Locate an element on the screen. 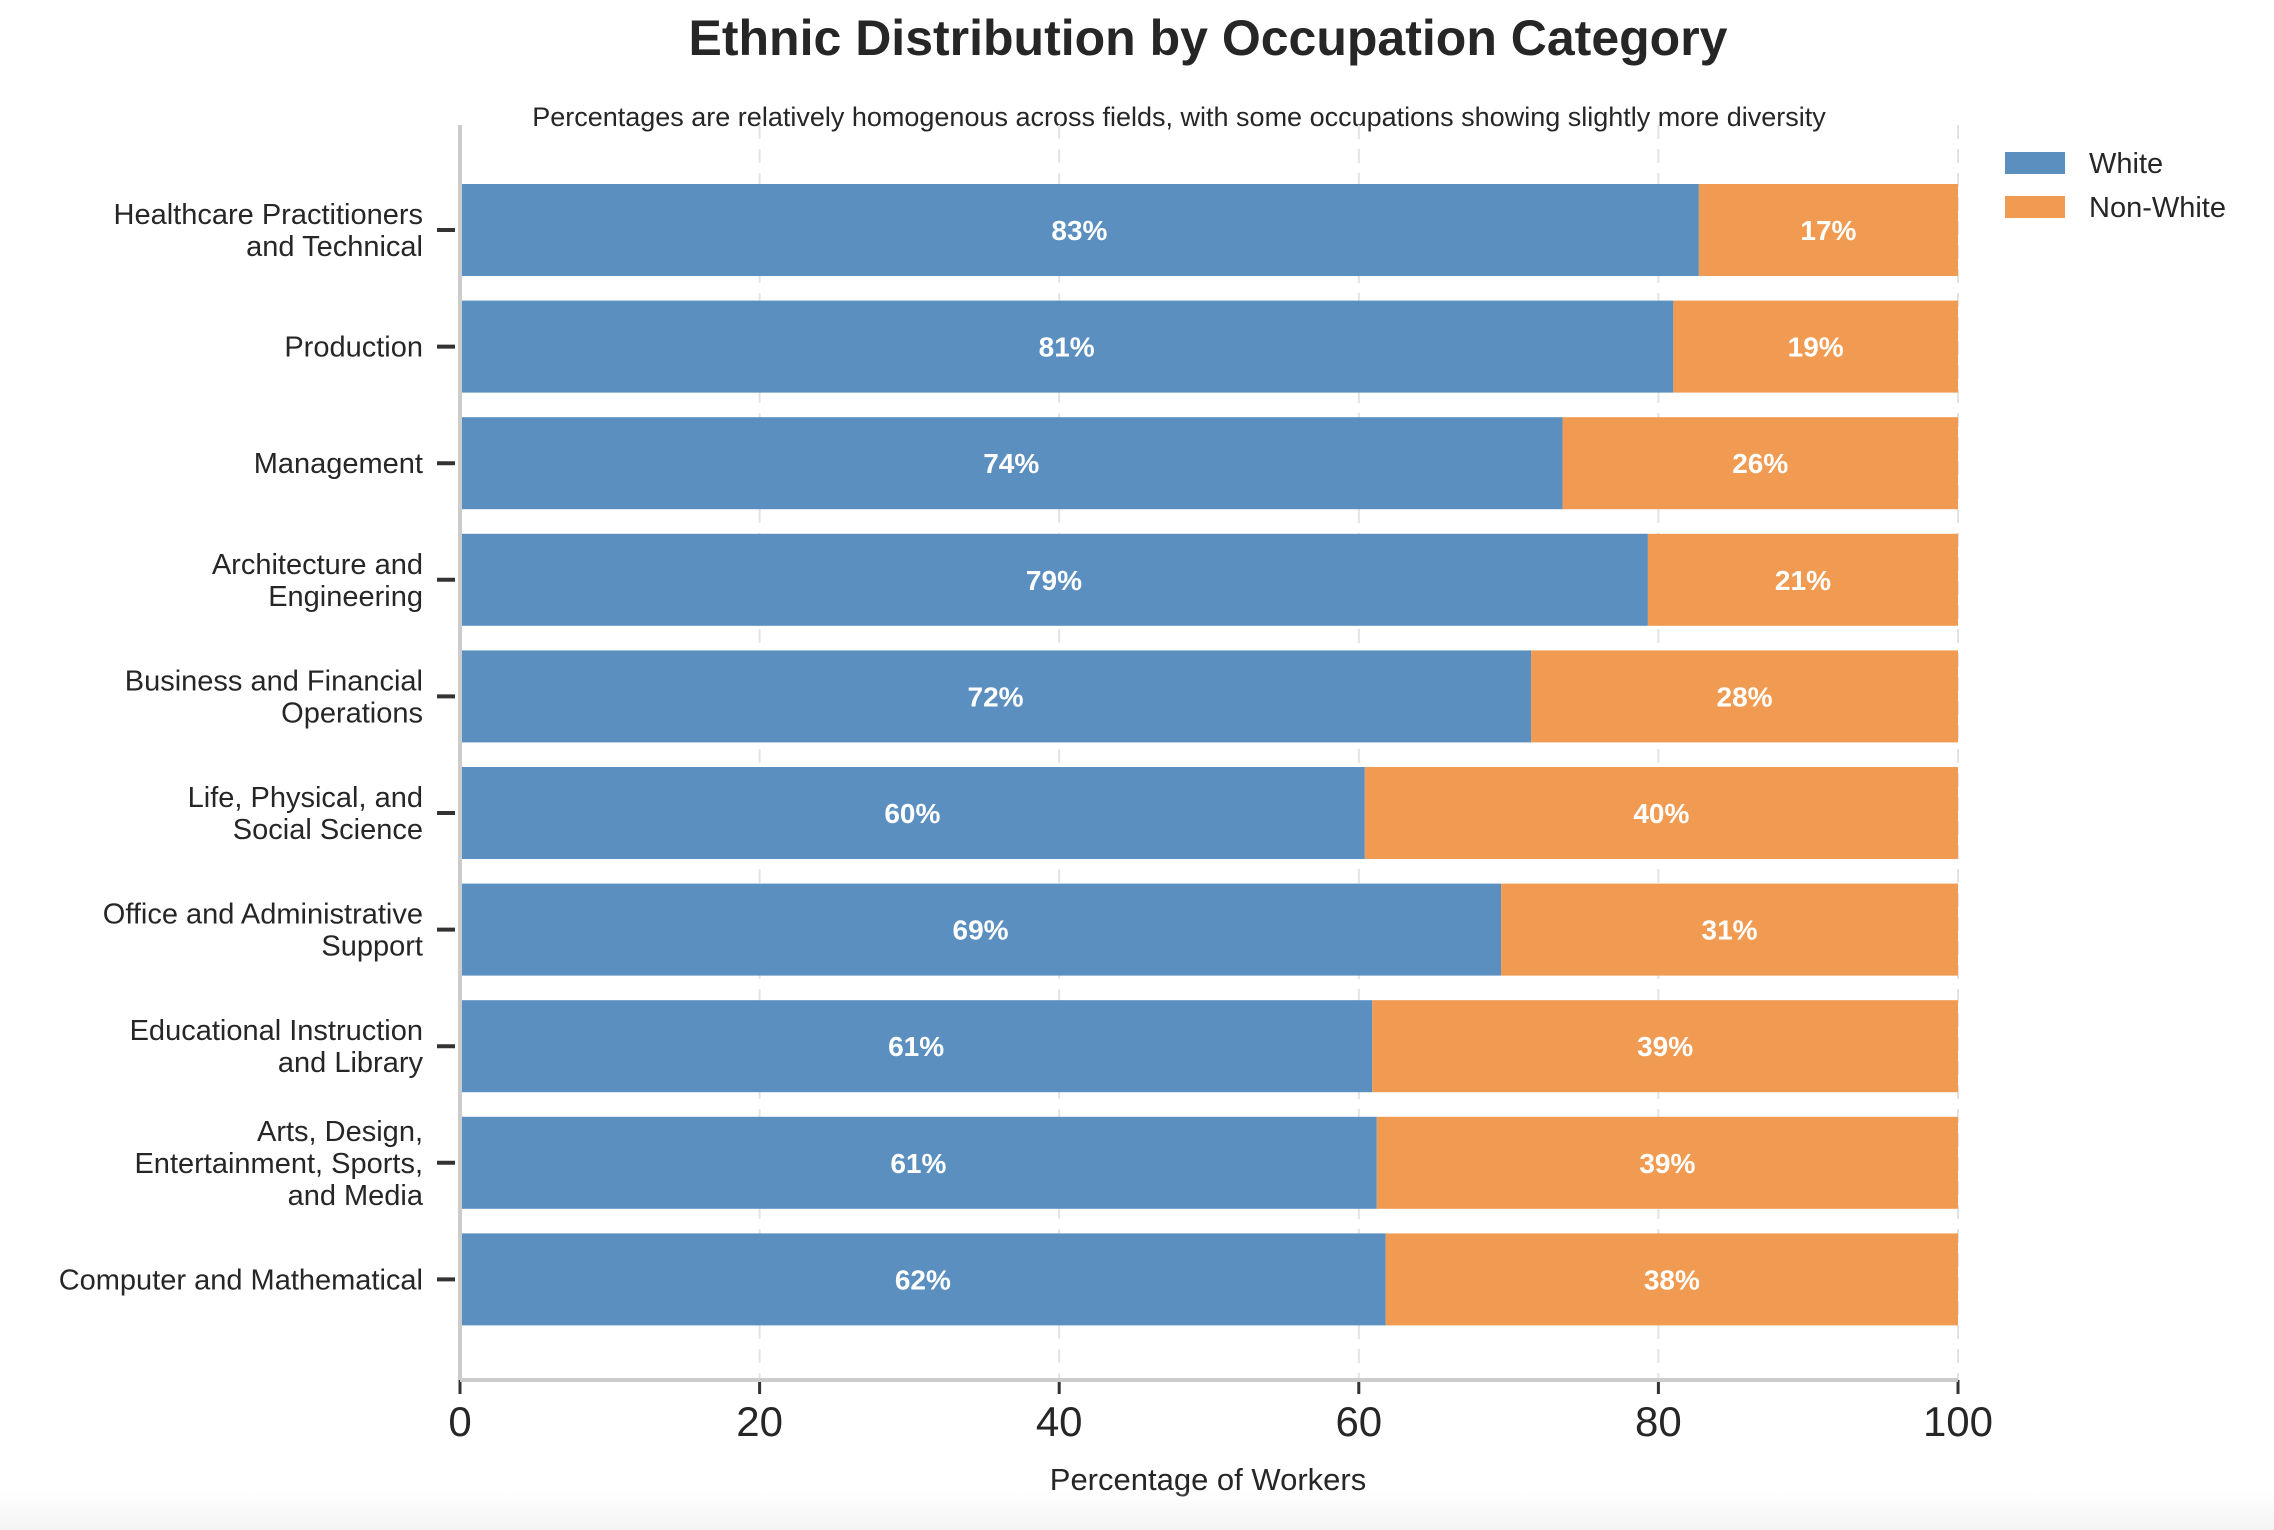 The width and height of the screenshot is (2274, 1530). bar-value-label: 21% is located at coordinates (1803, 580).